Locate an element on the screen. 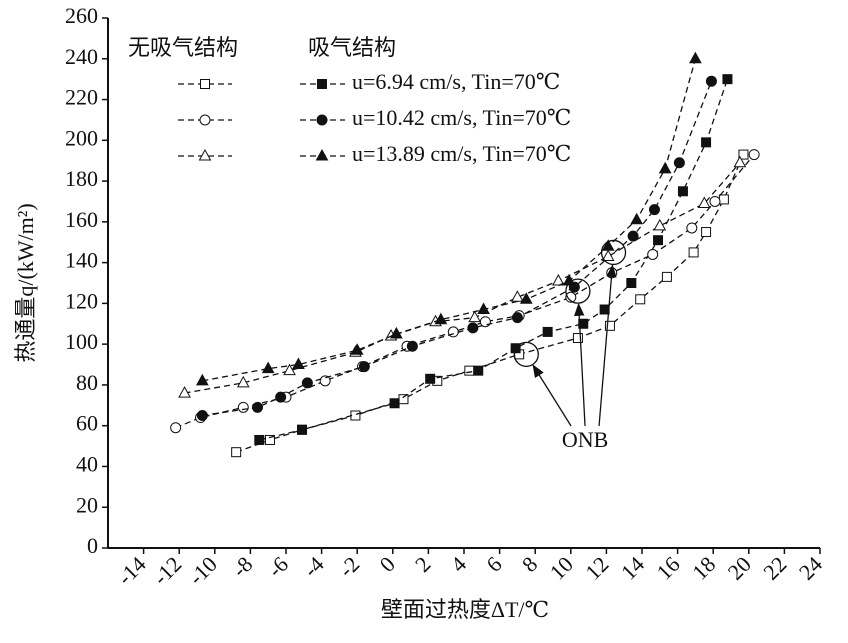 This screenshot has height=643, width=848. x-tick-label: 10 is located at coordinates (561, 567).